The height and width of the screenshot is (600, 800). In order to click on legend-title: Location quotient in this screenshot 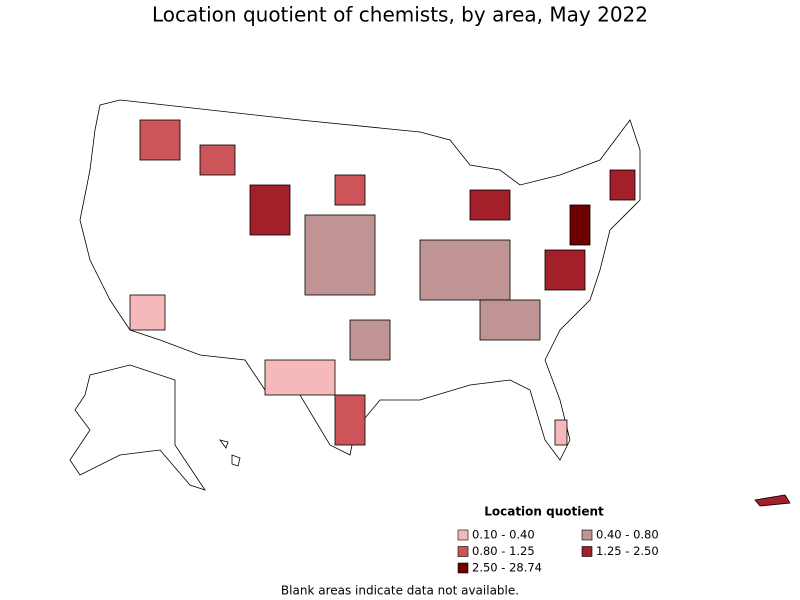, I will do `click(544, 512)`.